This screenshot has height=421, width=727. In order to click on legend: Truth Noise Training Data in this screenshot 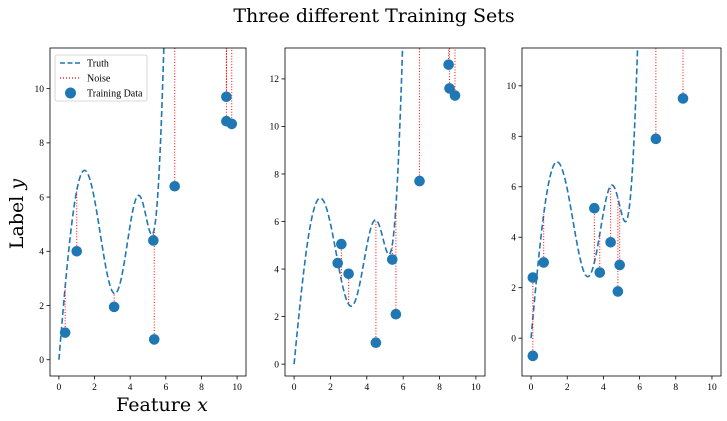, I will do `click(101, 78)`.